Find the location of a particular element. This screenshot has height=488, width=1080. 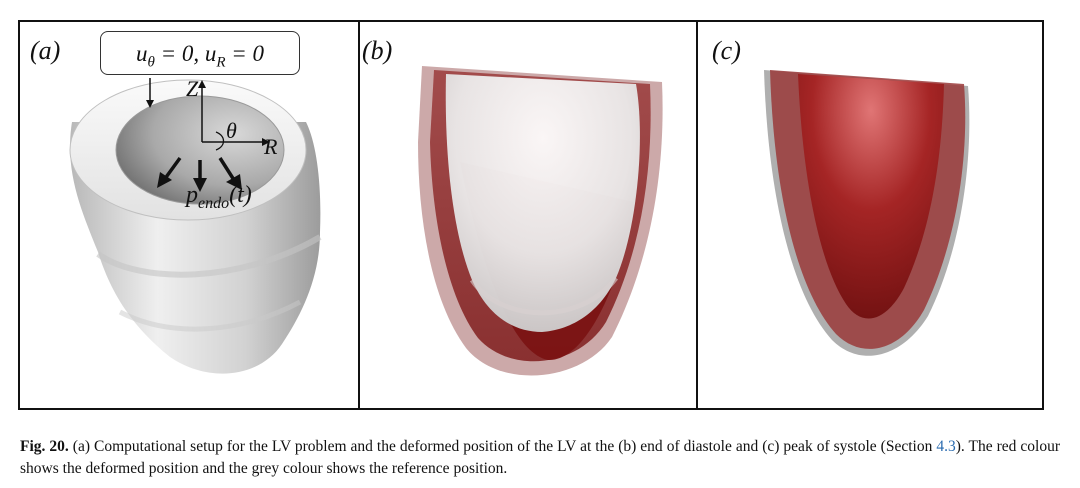

lv-peak-systole-illustration is located at coordinates (867, 213).